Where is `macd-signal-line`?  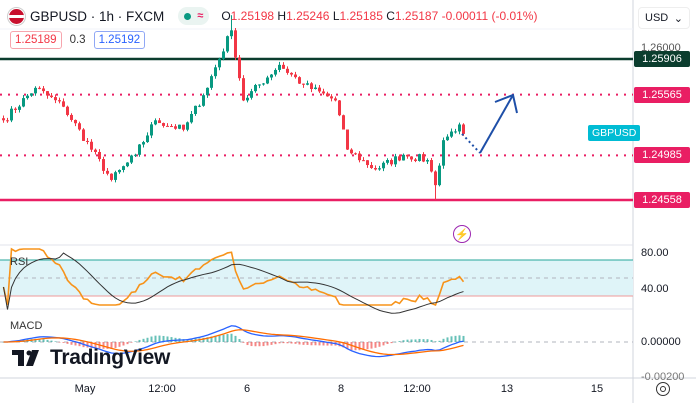
macd-signal-line is located at coordinates (233, 342).